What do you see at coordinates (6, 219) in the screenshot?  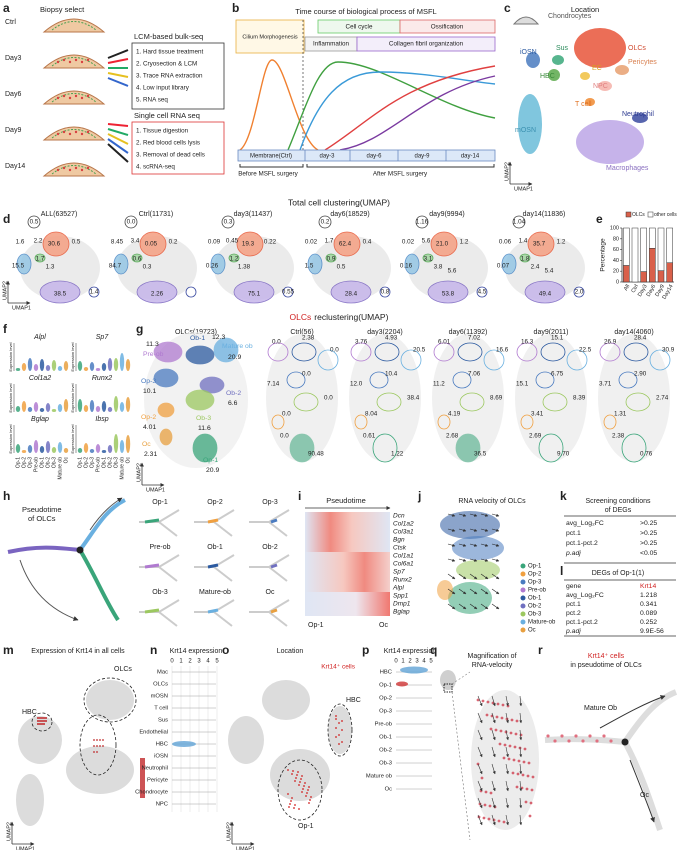 I see `panel-letter: d` at bounding box center [6, 219].